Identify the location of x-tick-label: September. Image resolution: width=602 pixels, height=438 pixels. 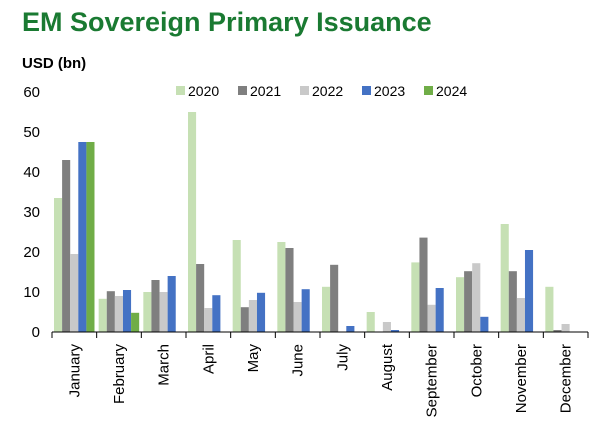
(432, 380).